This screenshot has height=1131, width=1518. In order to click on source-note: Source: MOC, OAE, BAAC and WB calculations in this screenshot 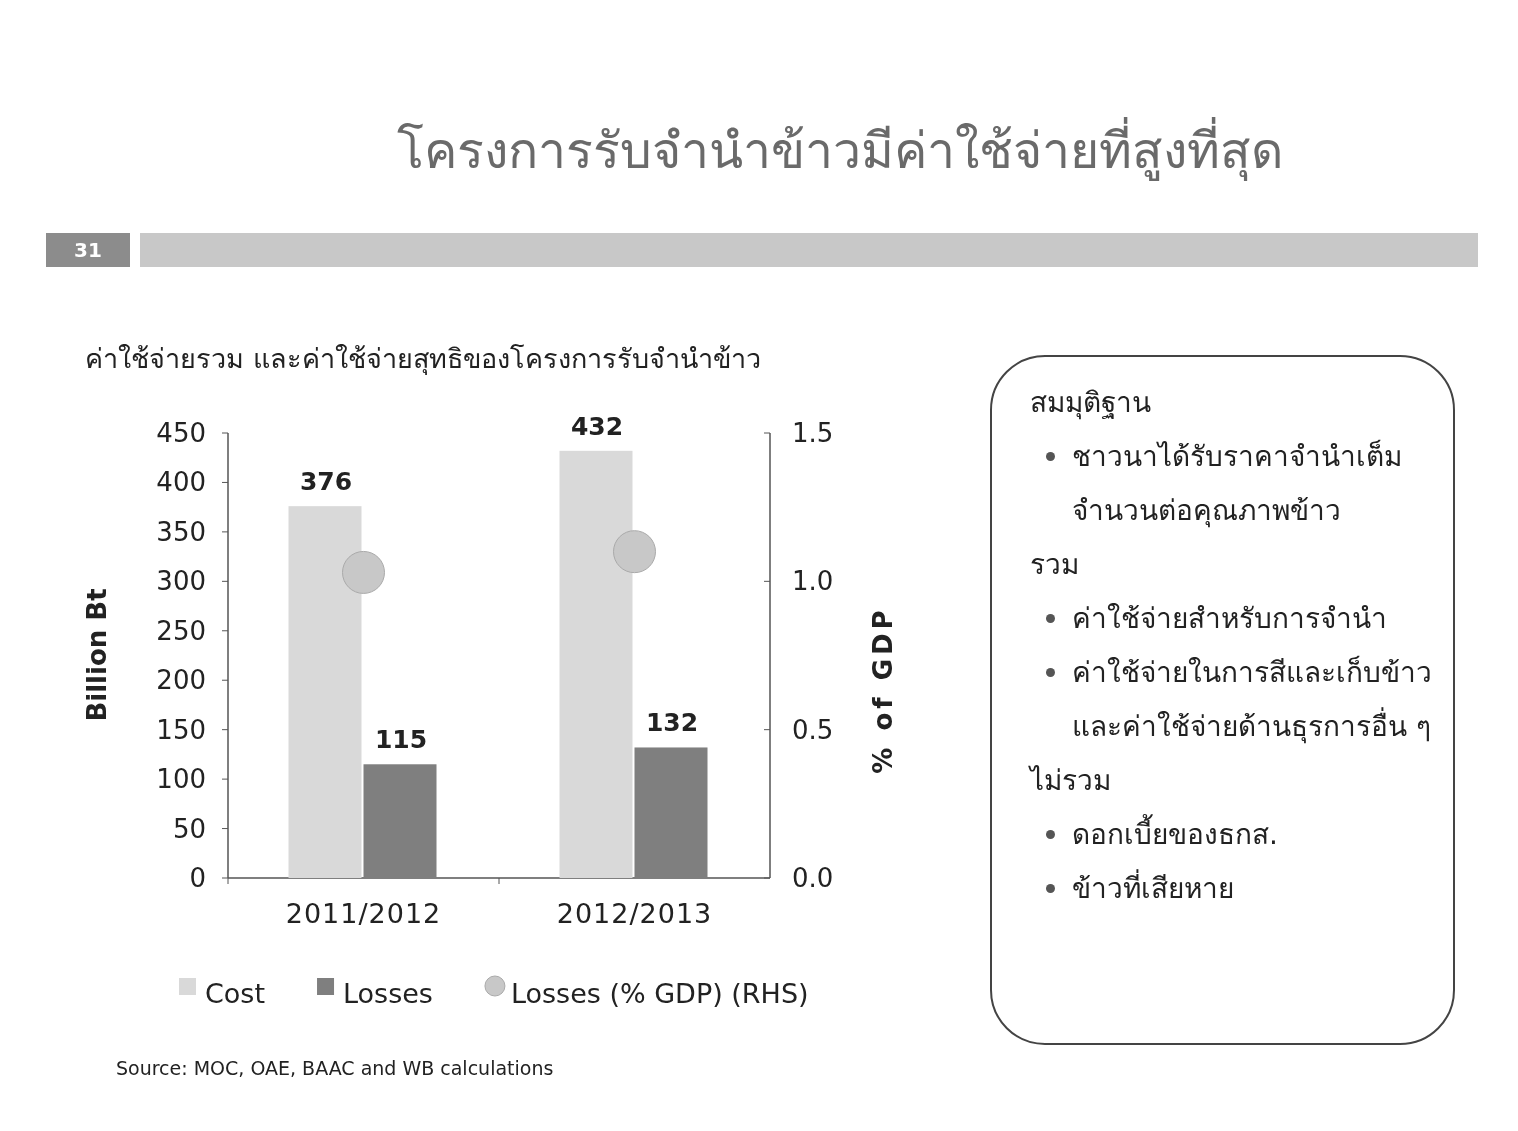, I will do `click(335, 1068)`.